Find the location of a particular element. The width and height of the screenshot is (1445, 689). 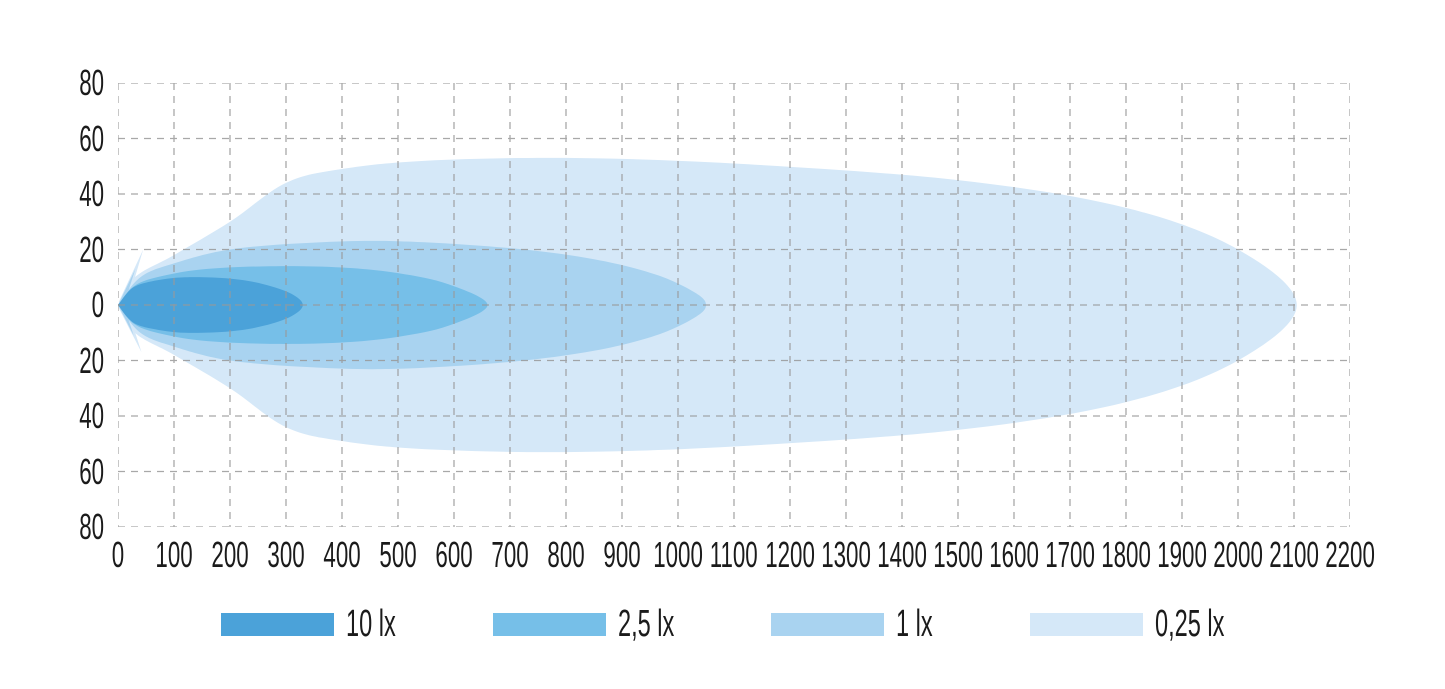

x-tick-label: 1700 is located at coordinates (1070, 554).